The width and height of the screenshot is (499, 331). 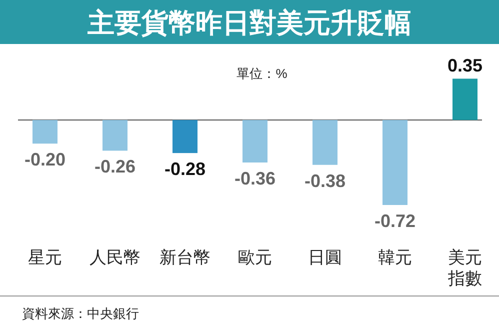 What do you see at coordinates (80, 313) in the screenshot?
I see `source-note: 資料來源：中央銀行` at bounding box center [80, 313].